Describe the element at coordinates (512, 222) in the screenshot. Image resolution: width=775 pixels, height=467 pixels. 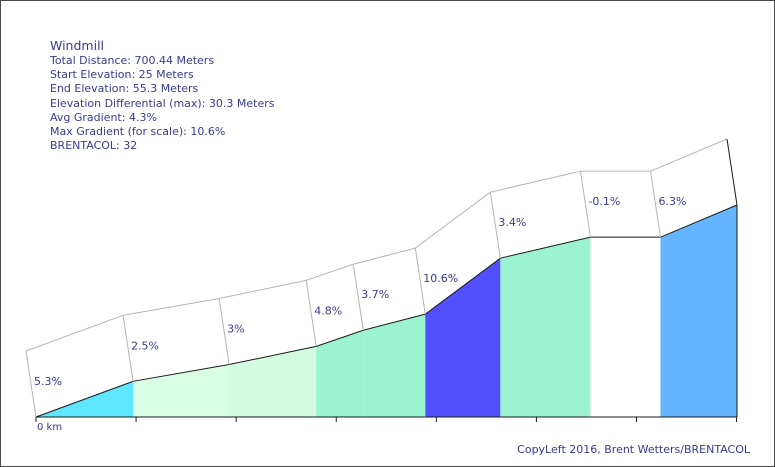
I see `gradient-label-7: 3.4%` at that location.